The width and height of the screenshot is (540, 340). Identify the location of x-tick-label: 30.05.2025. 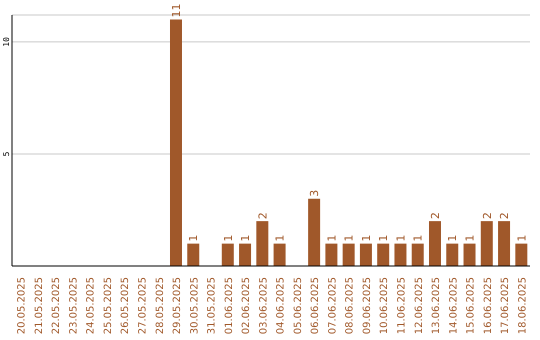
(194, 305).